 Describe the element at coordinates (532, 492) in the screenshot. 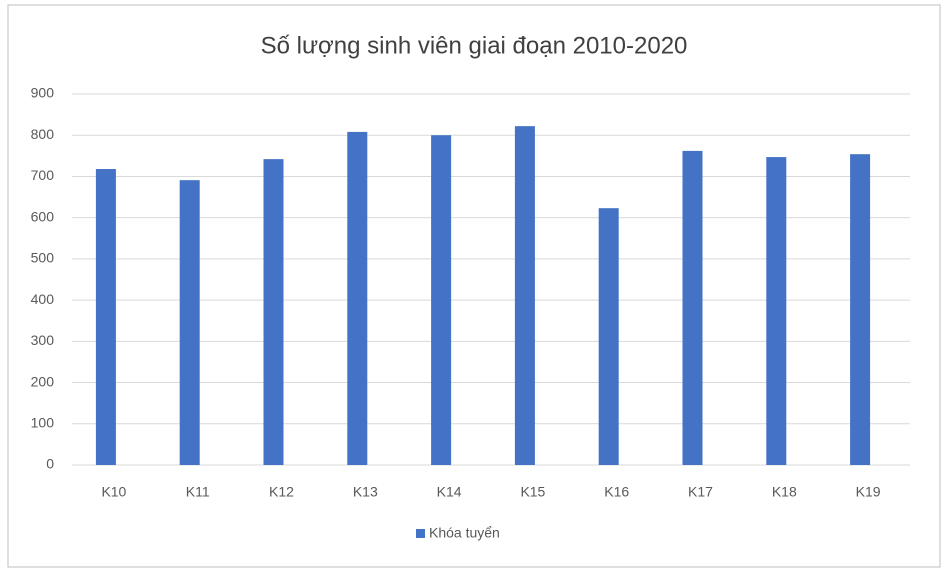

I see `x-tick-label: K15` at that location.